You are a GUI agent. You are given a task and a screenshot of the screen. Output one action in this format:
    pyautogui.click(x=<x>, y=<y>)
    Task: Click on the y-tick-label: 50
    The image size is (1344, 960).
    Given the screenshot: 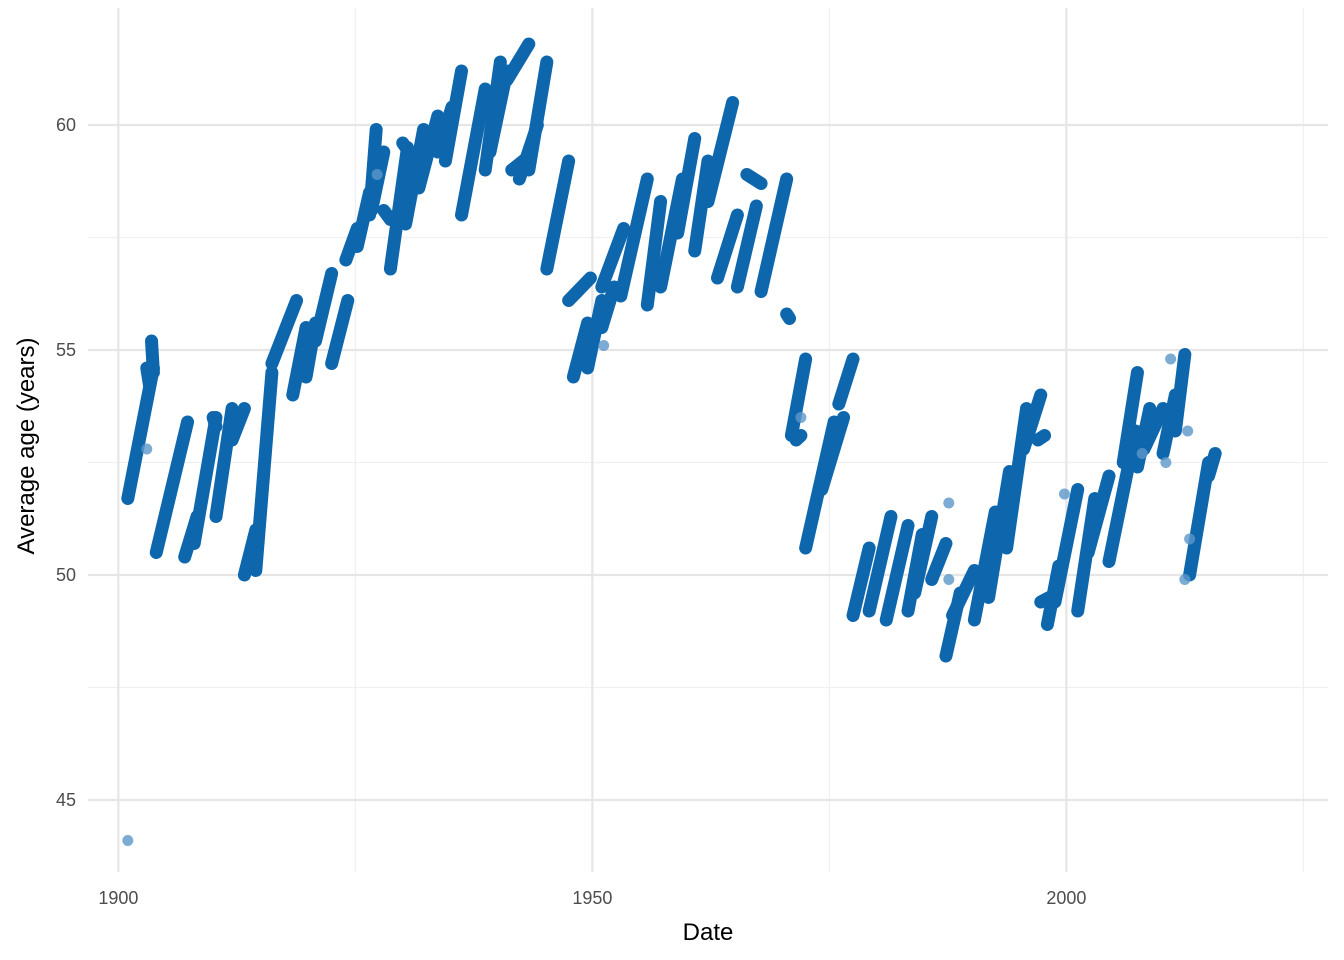 What is the action you would take?
    pyautogui.click(x=66, y=575)
    